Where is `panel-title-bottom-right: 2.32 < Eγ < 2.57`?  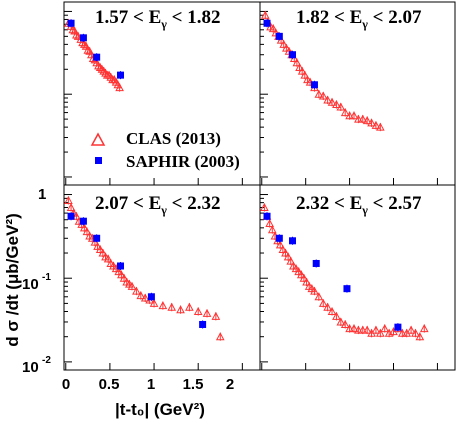
panel-title-bottom-right: 2.32 < Eγ < 2.57 is located at coordinates (359, 205).